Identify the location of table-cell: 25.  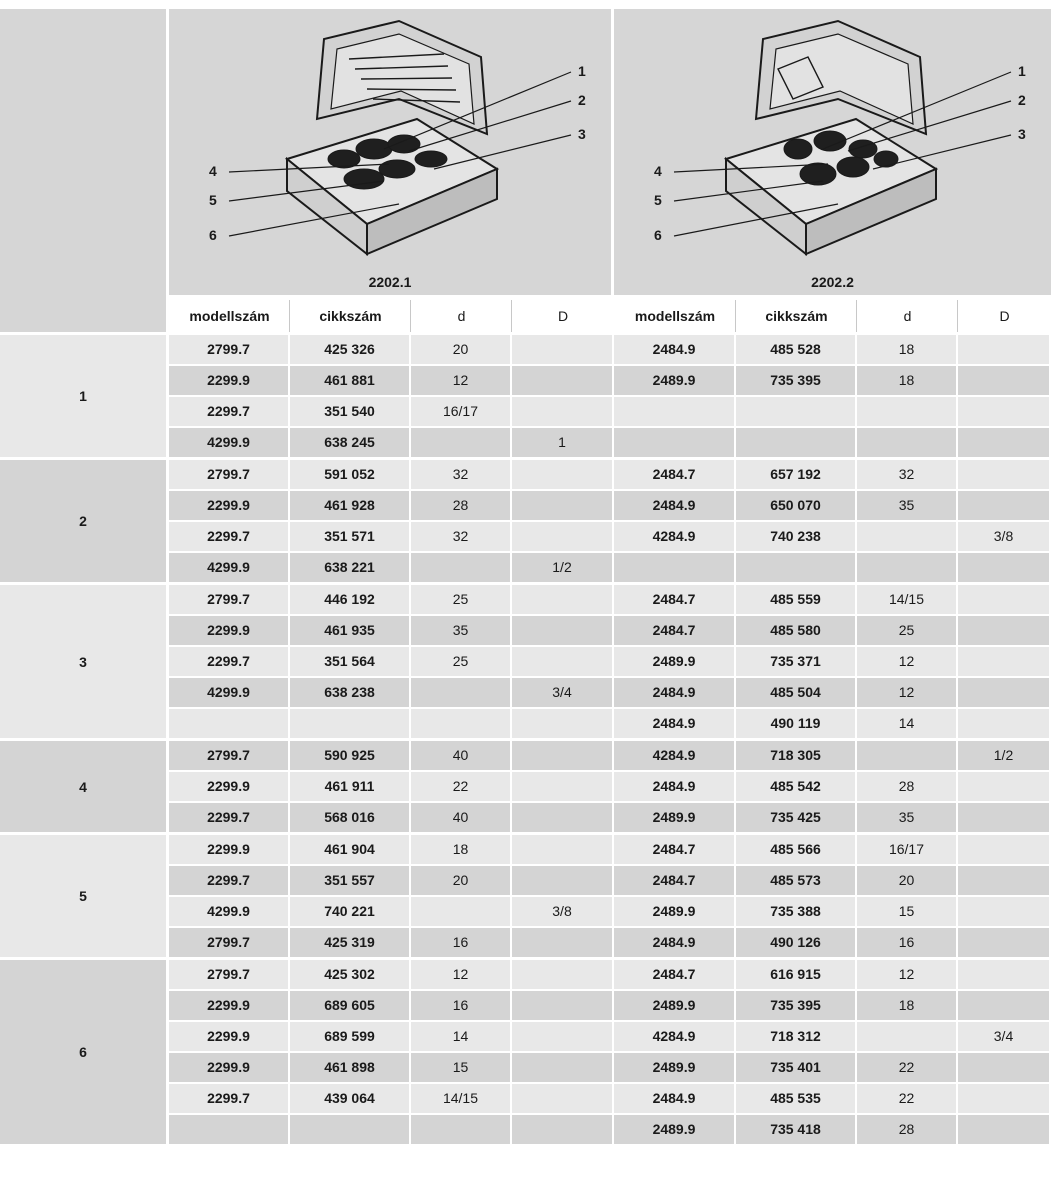
(906, 630).